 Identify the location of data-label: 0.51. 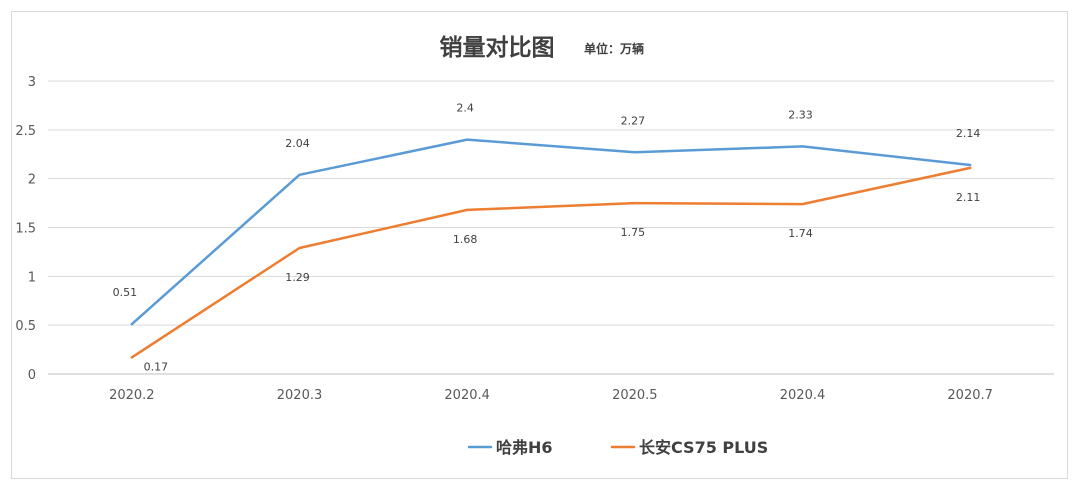
(125, 292).